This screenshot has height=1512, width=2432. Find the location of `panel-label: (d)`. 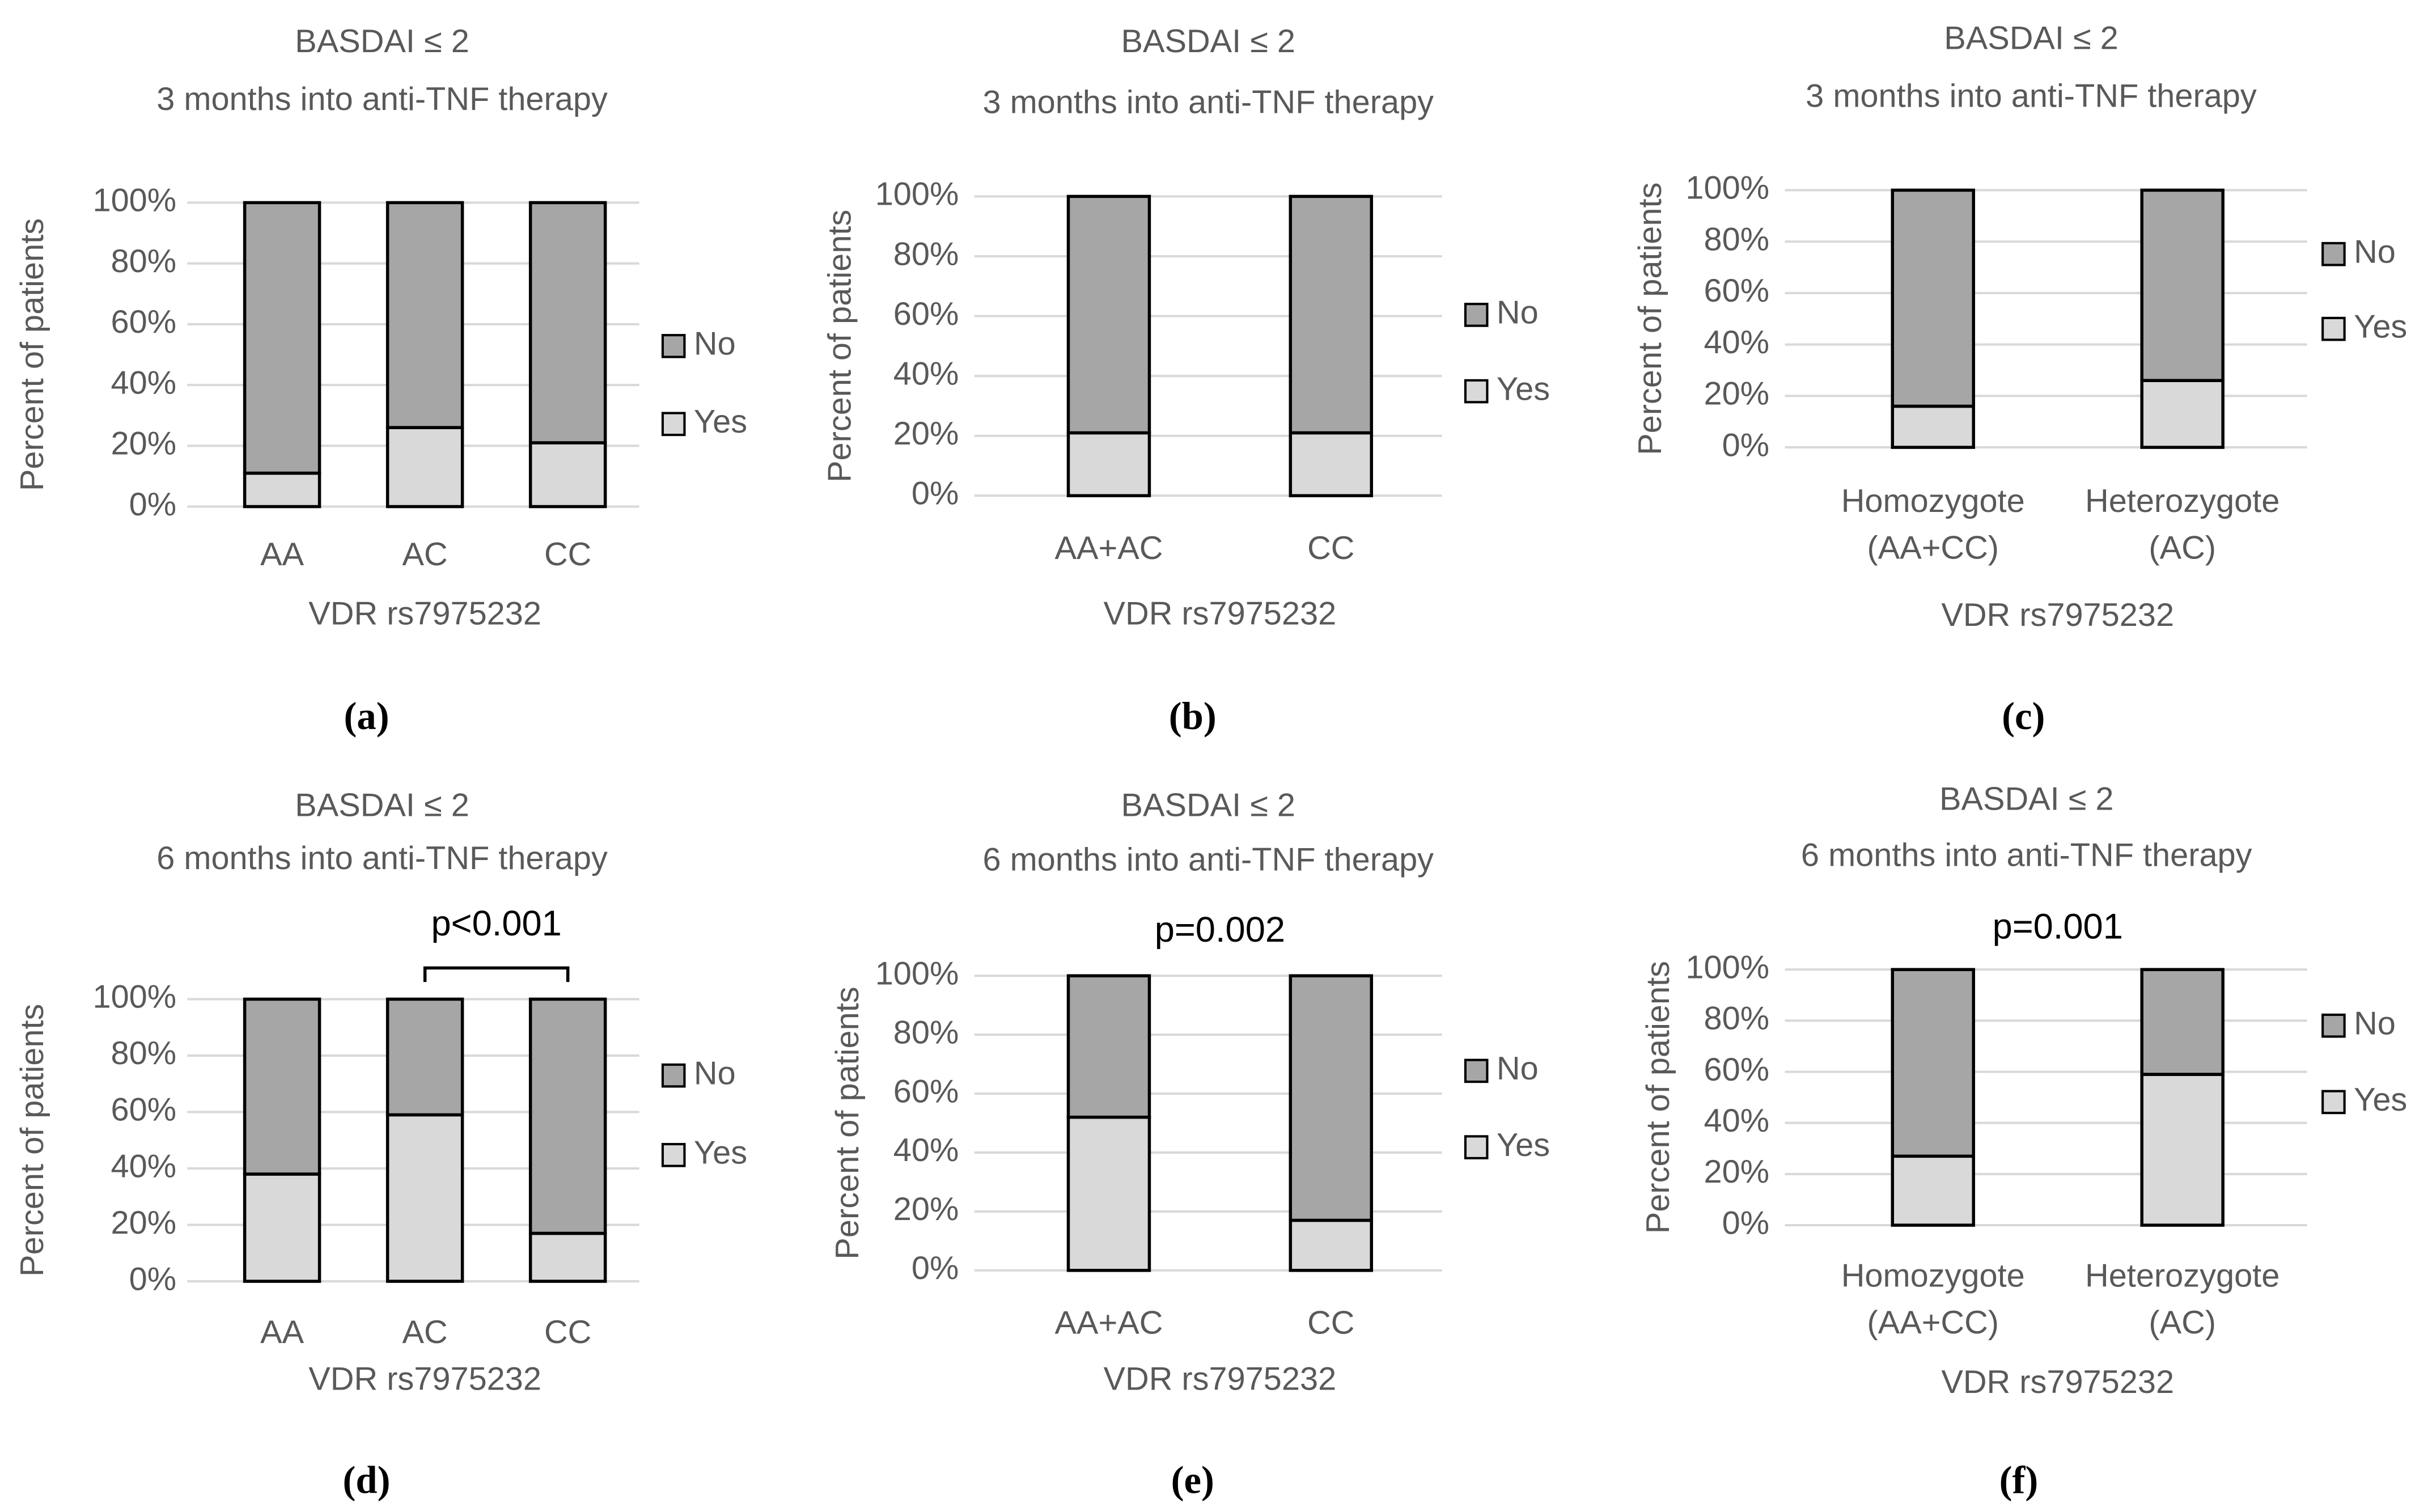

panel-label: (d) is located at coordinates (367, 1479).